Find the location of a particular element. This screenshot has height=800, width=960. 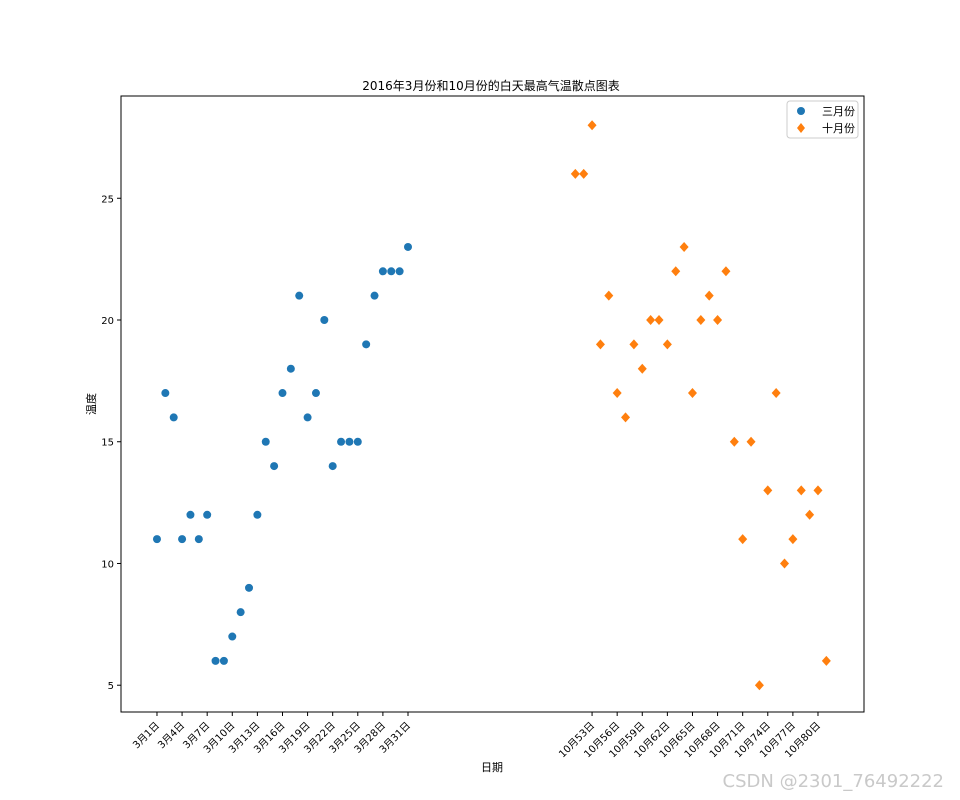

y-tick-label: 10 is located at coordinates (107, 564).